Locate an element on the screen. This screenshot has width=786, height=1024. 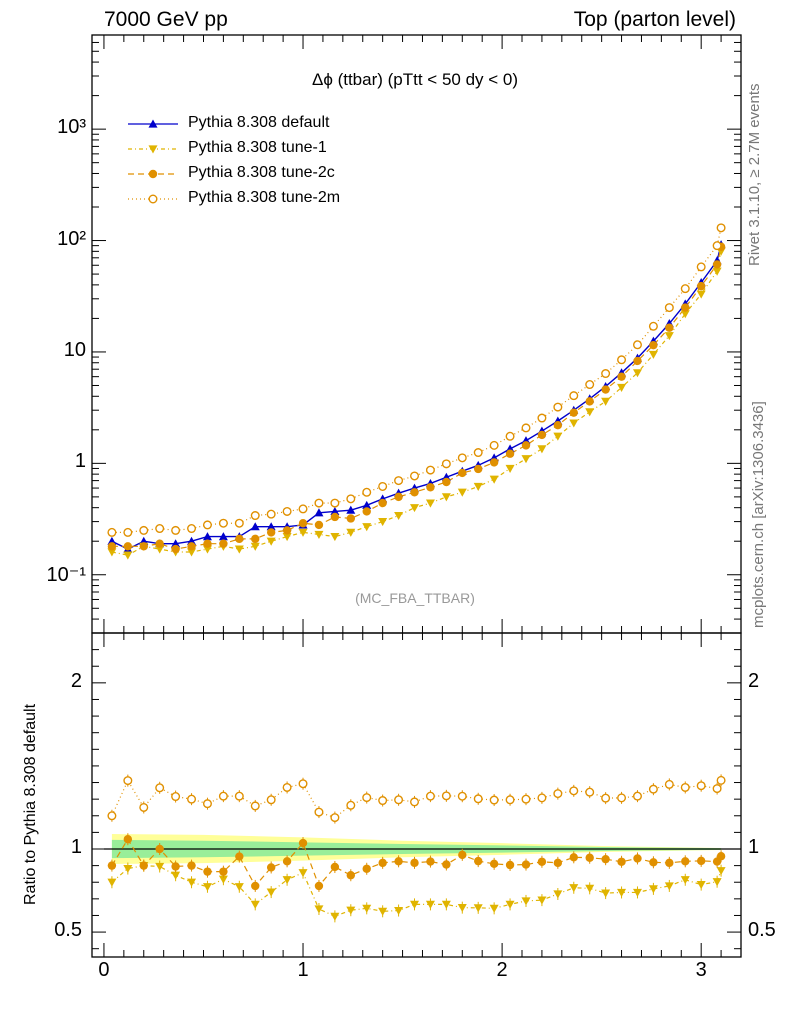
x-tick-label: 1 is located at coordinates (303, 970).